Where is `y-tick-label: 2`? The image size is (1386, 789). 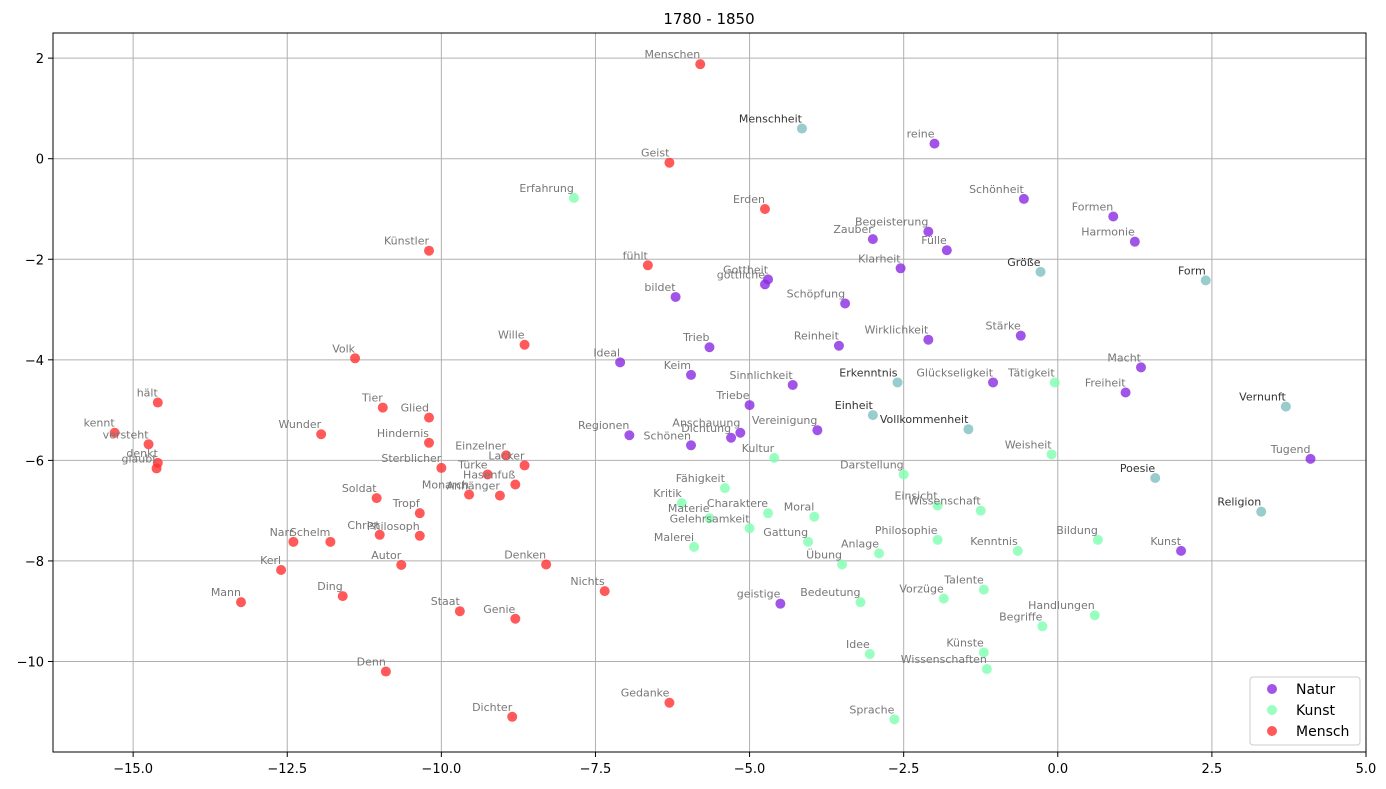
y-tick-label: 2 is located at coordinates (40, 59).